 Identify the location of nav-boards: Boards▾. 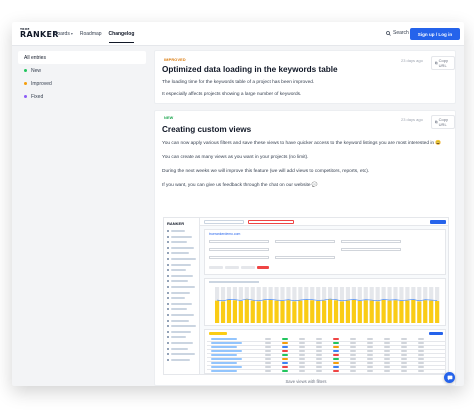
(63, 34).